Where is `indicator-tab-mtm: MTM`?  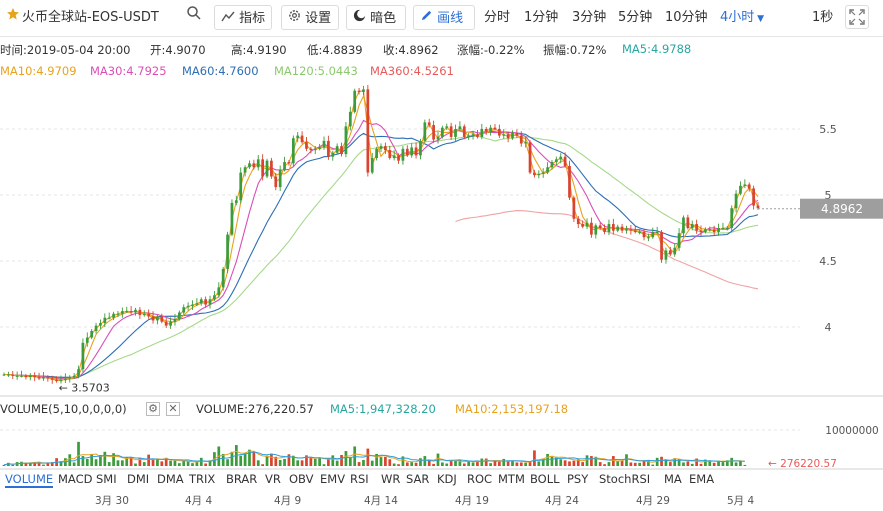
indicator-tab-mtm: MTM is located at coordinates (511, 479).